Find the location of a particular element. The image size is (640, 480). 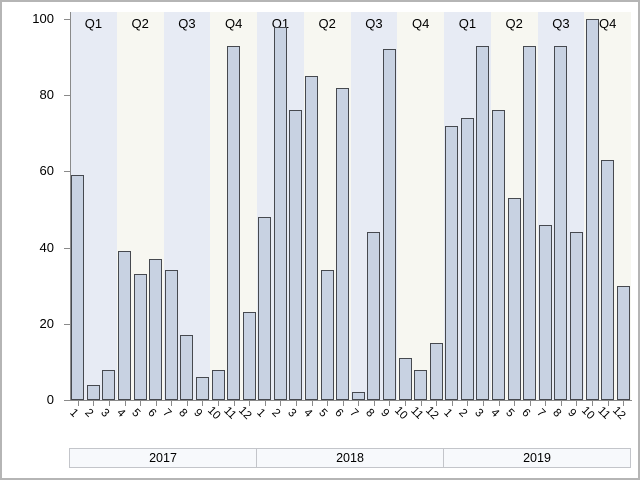

year-label: 2019 is located at coordinates (537, 458).